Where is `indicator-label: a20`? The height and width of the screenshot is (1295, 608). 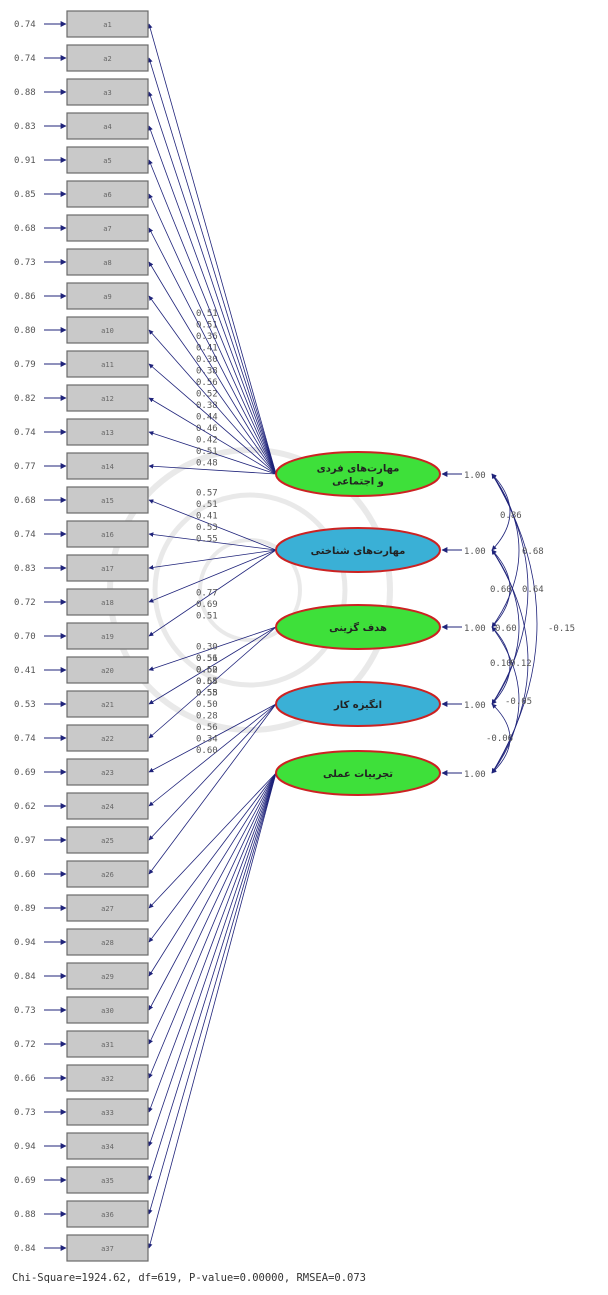
indicator-label: a20 is located at coordinates (107, 671).